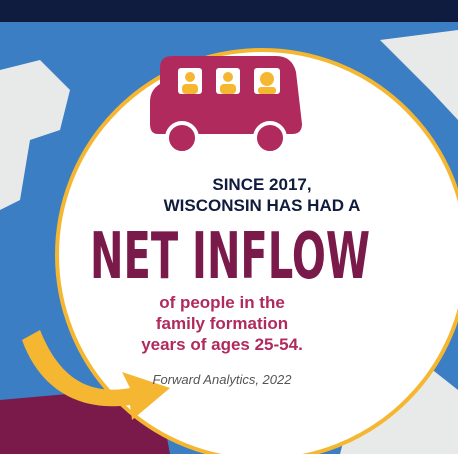  Describe the element at coordinates (226, 105) in the screenshot. I see `van-icon` at that location.